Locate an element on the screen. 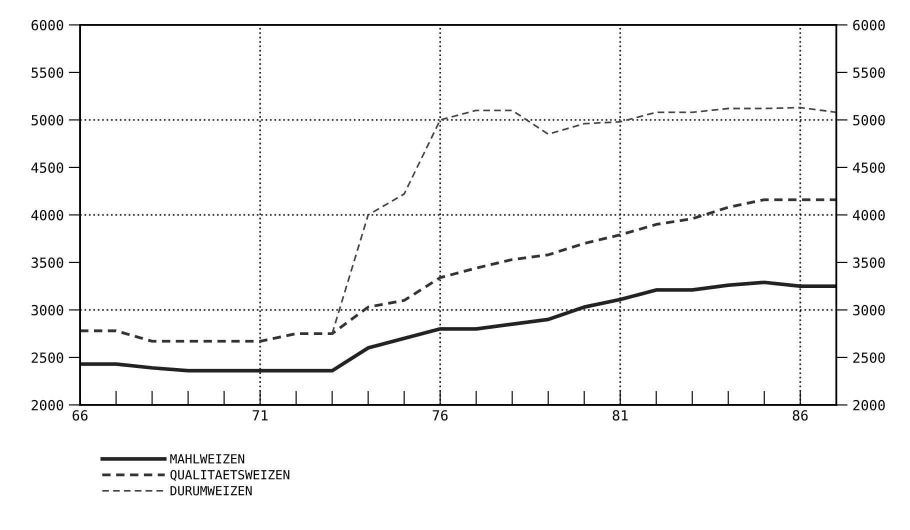 This screenshot has height=530, width=910. y2-tick-label: 3000 is located at coordinates (869, 310).